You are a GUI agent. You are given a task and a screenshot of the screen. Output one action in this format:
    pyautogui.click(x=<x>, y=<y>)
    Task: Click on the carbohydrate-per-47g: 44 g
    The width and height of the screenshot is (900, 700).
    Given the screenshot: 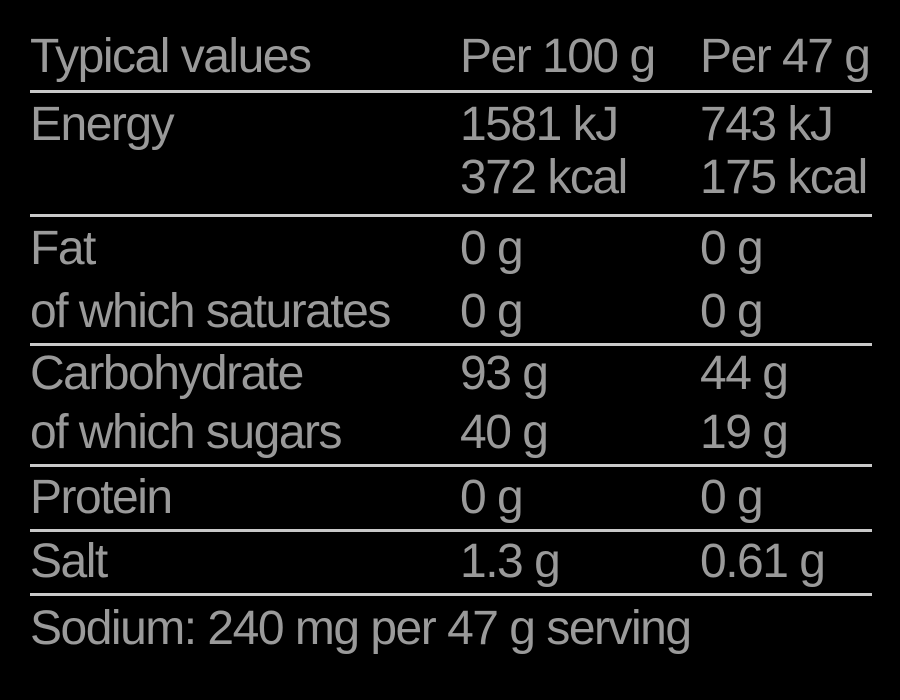 What is the action you would take?
    pyautogui.click(x=744, y=373)
    